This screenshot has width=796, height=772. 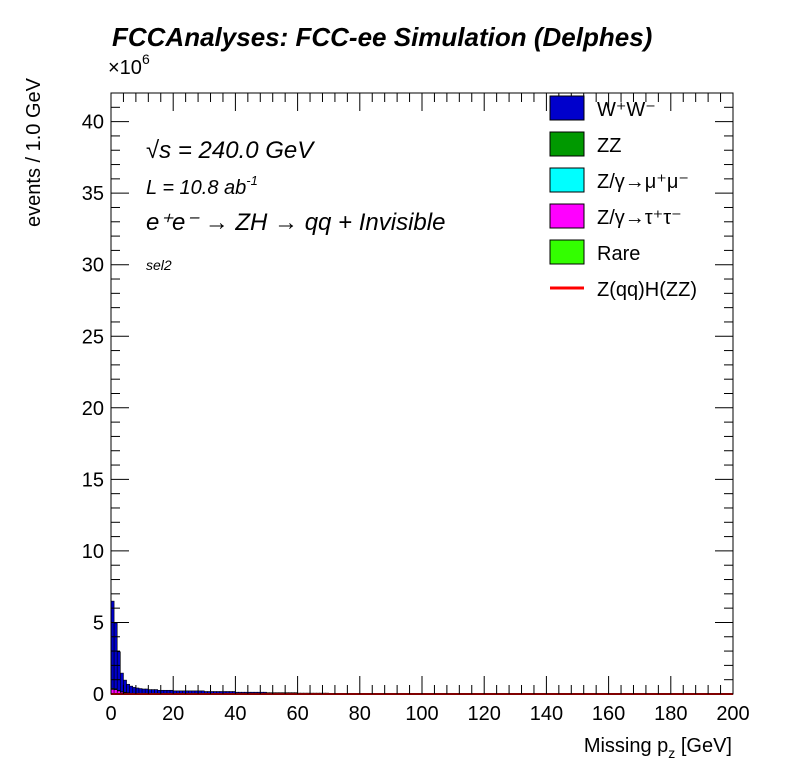 What do you see at coordinates (98, 623) in the screenshot?
I see `y-tick-label: 5` at bounding box center [98, 623].